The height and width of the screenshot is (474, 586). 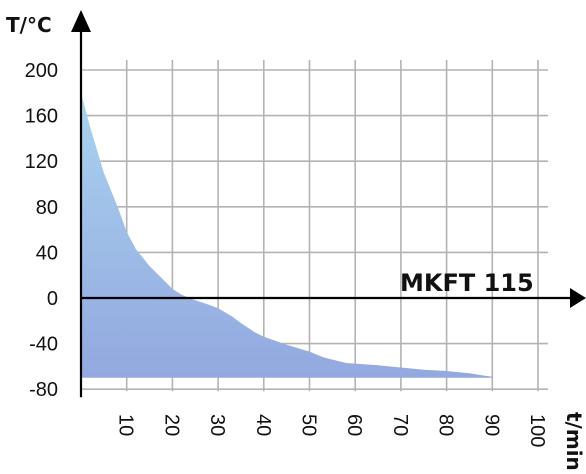 What do you see at coordinates (309, 425) in the screenshot?
I see `x-tick-label: 50` at bounding box center [309, 425].